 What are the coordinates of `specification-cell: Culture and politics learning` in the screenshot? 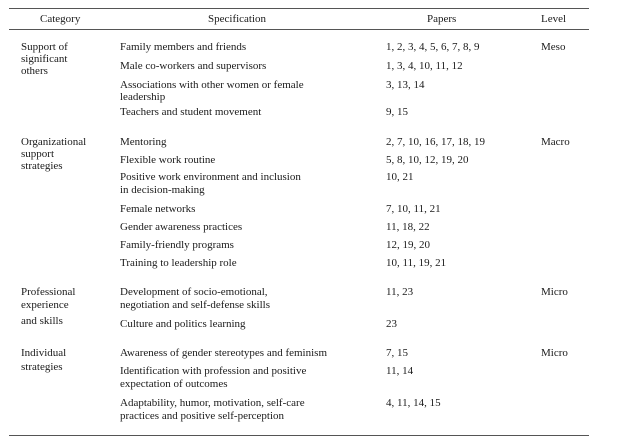 It's located at (183, 324).